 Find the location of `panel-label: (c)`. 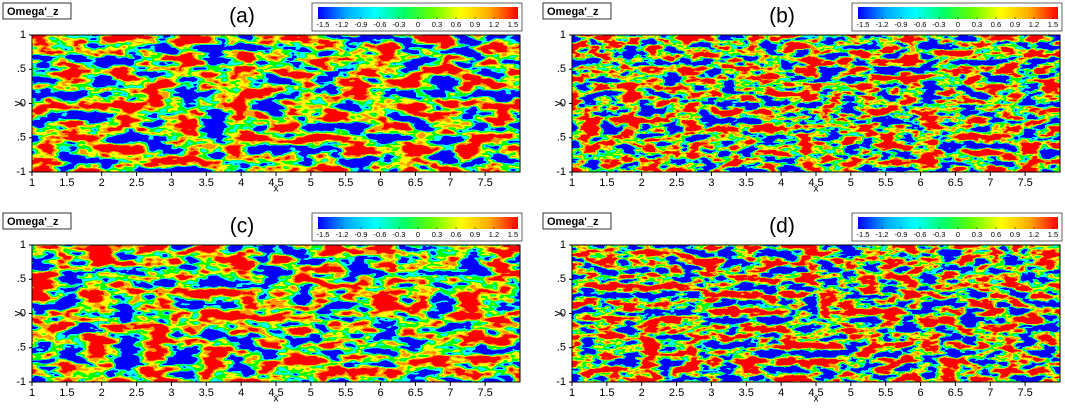

panel-label: (c) is located at coordinates (242, 226).